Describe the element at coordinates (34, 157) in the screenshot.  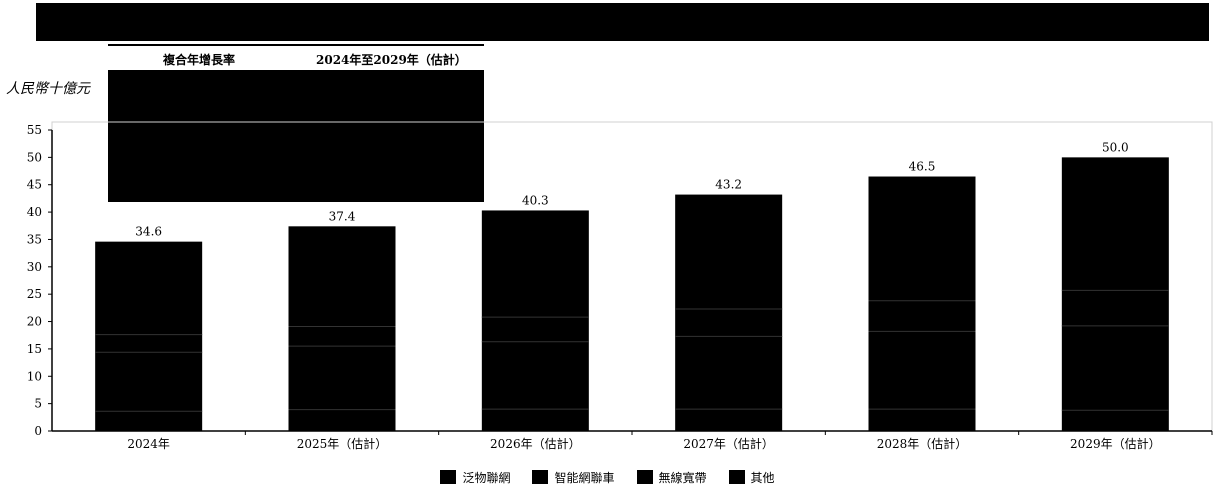
I see `y-tick-label: 50` at that location.